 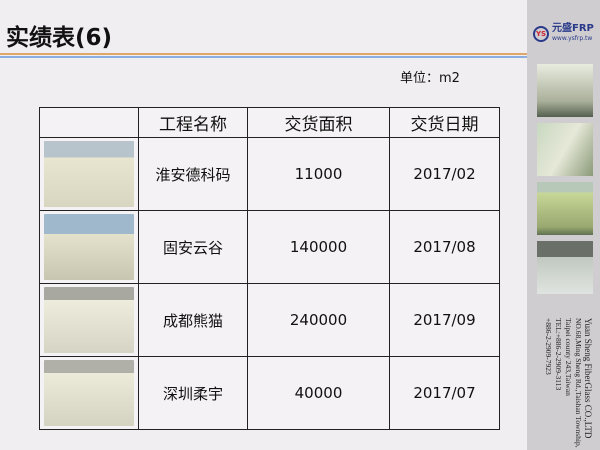 I want to click on header-area: 交货面积, so click(x=318, y=122).